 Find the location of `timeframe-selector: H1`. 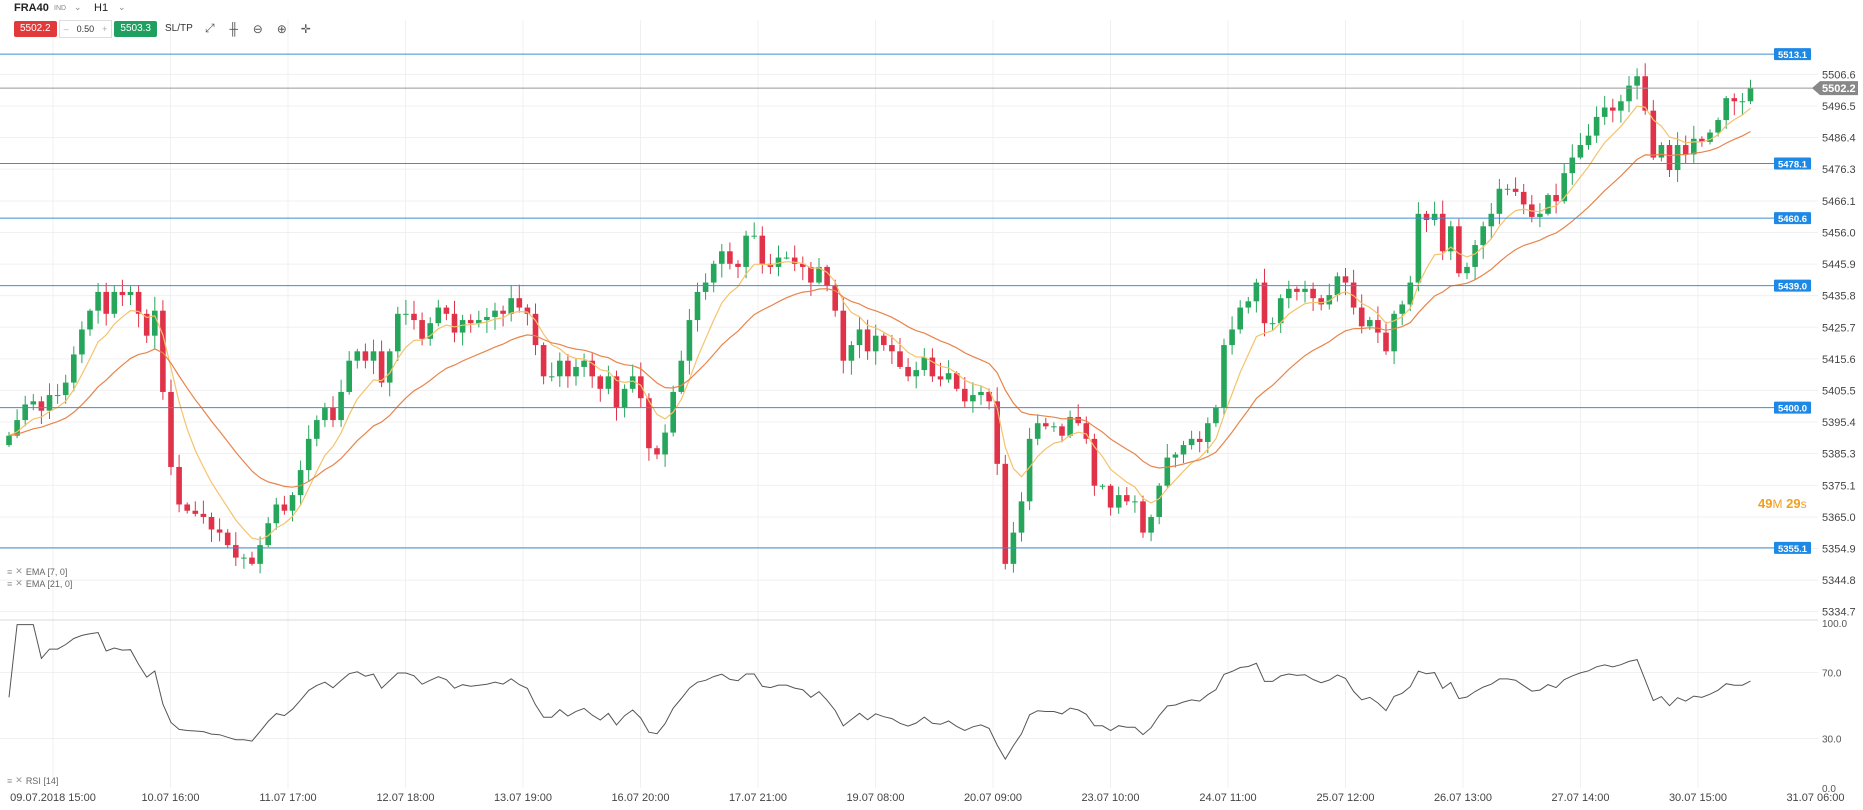

timeframe-selector: H1 is located at coordinates (101, 8).